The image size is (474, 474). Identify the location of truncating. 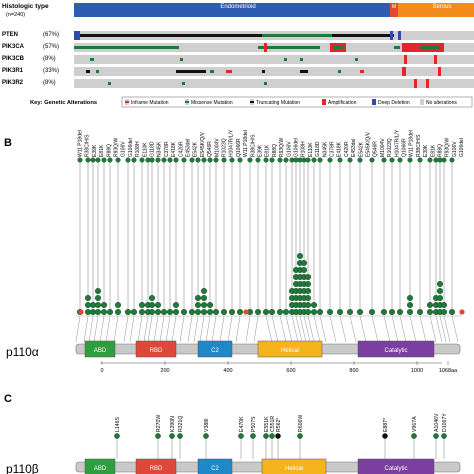
(304, 71).